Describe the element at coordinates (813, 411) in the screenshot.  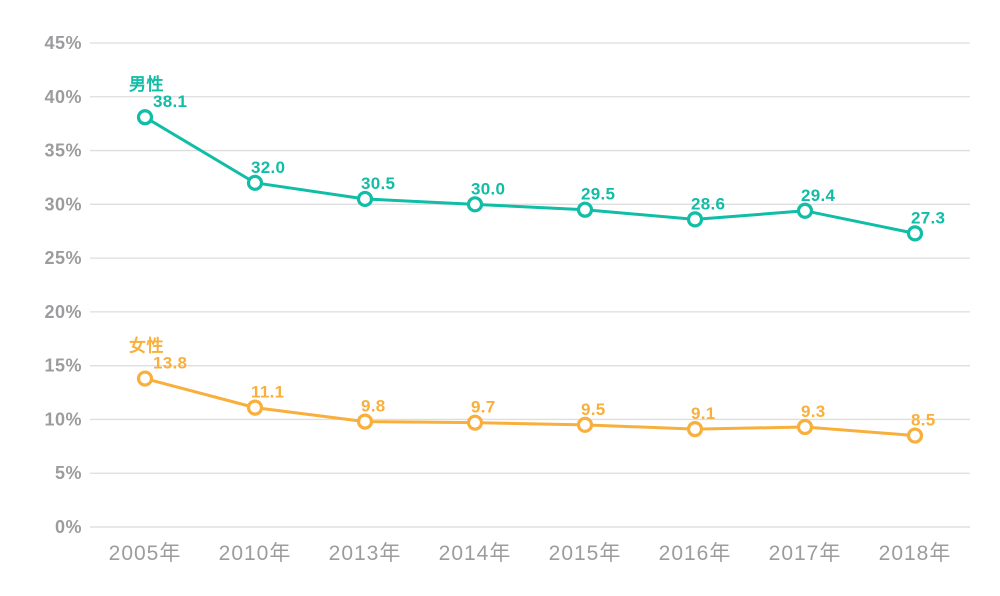
I see `value-label-female: 9.3` at that location.